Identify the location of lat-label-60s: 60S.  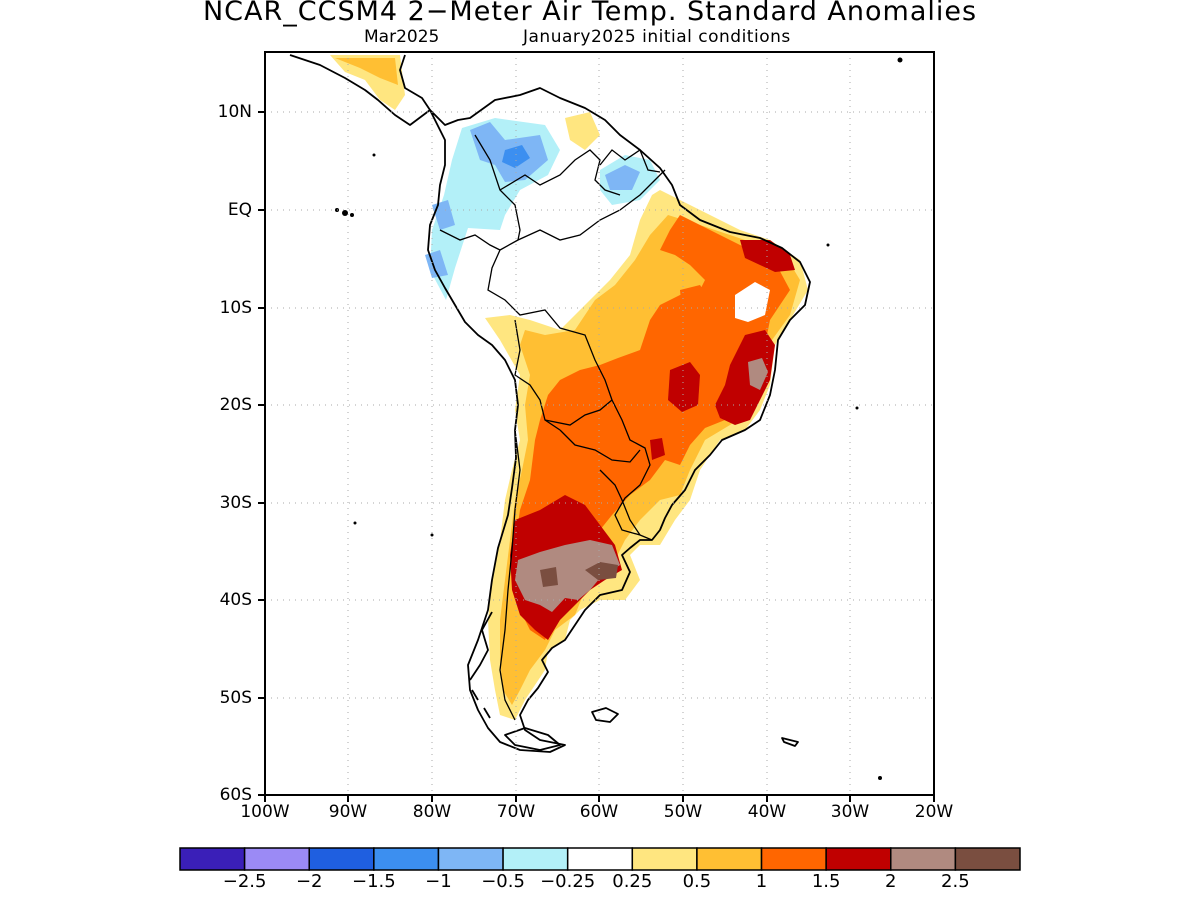
(235, 795).